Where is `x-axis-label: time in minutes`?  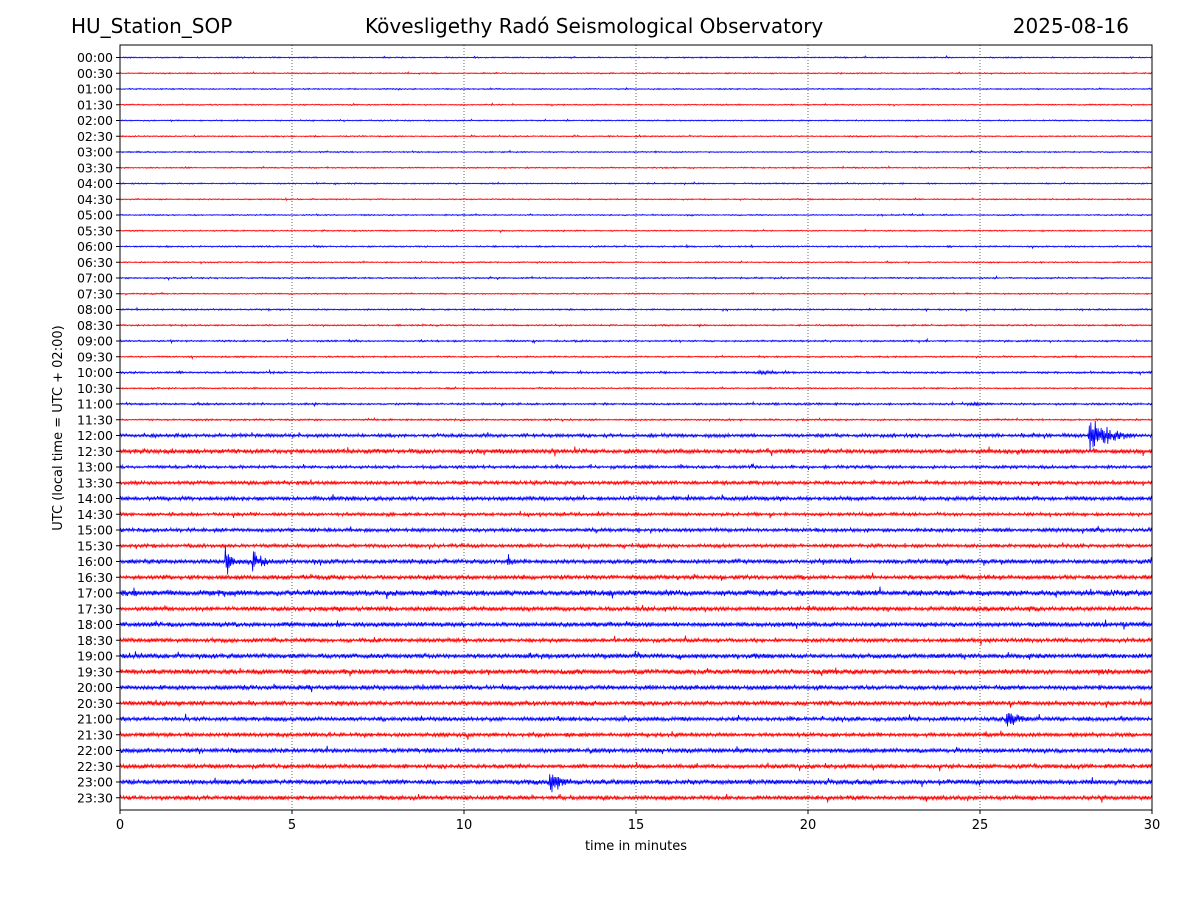 x-axis-label: time in minutes is located at coordinates (636, 846).